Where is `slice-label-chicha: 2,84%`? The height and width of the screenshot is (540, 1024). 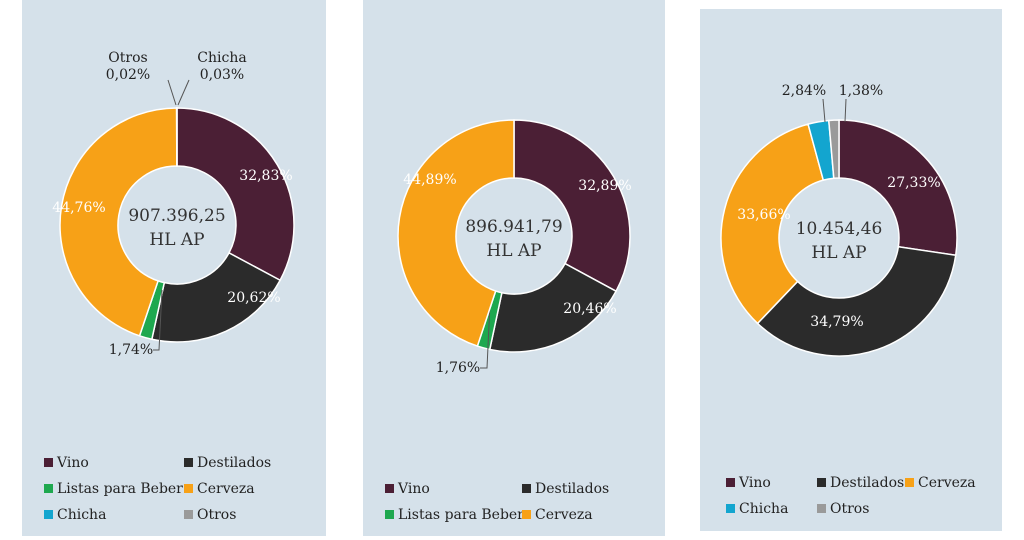
slice-label-chicha: 2,84% is located at coordinates (804, 91).